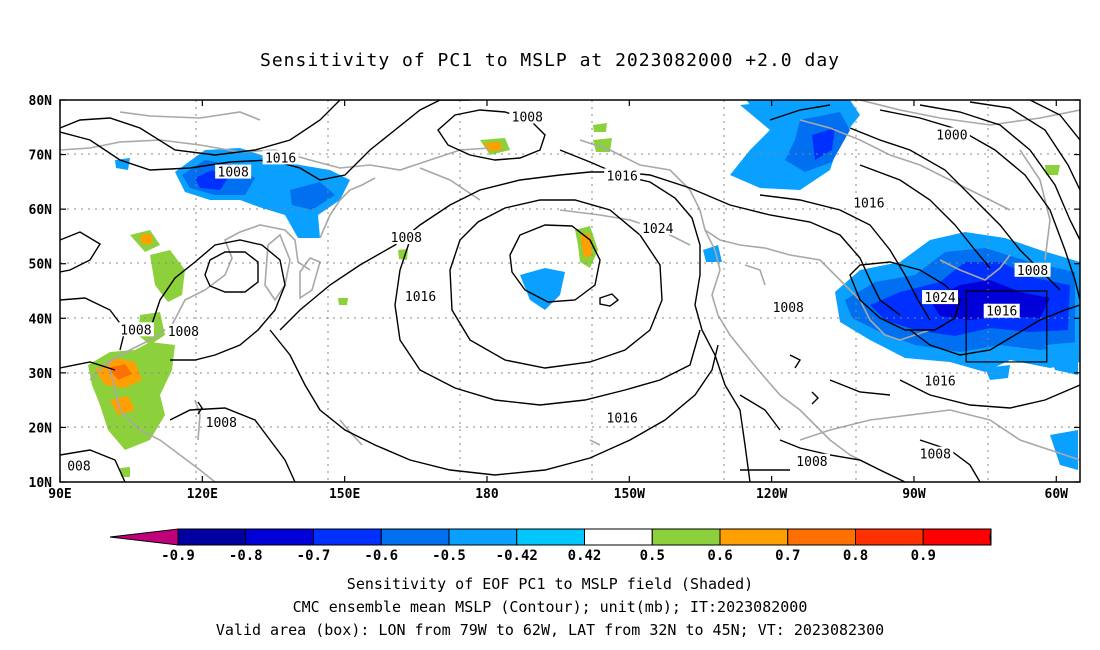 The height and width of the screenshot is (650, 1100). Describe the element at coordinates (923, 556) in the screenshot. I see `colorbar-label: 0.9` at that location.